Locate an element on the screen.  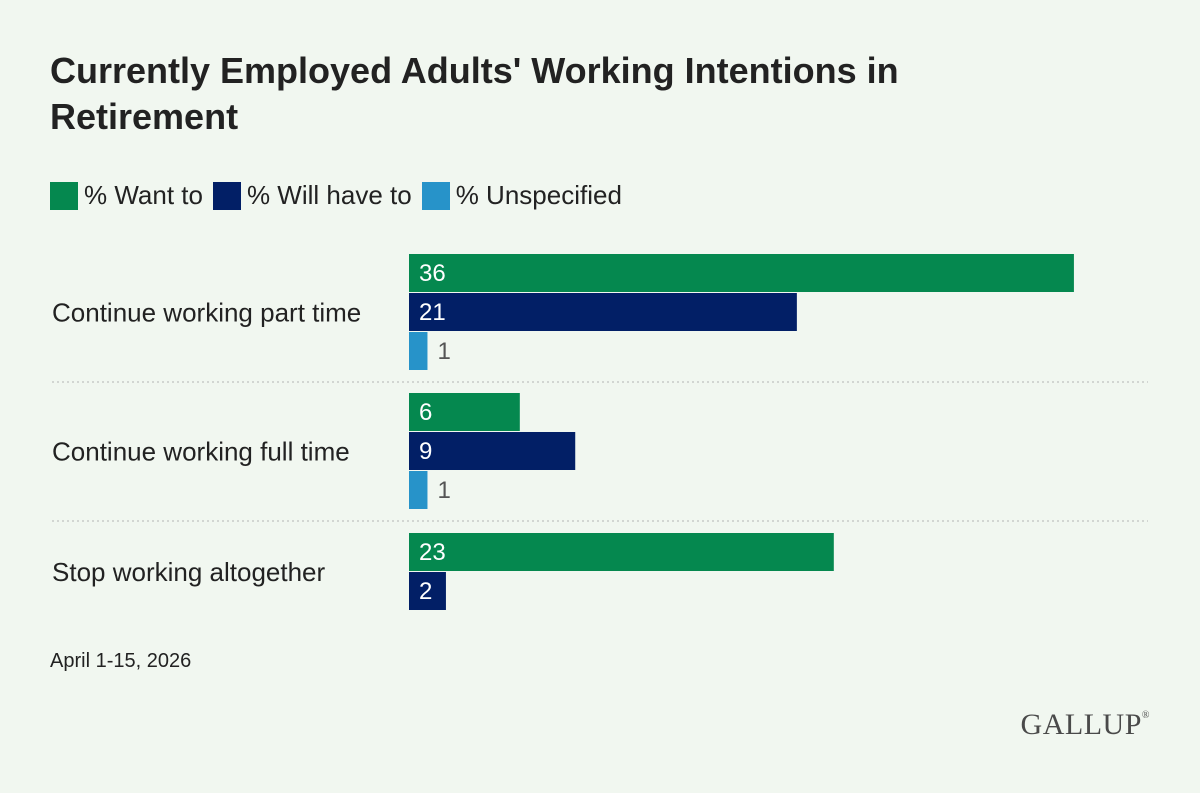
legend-label: % Want to is located at coordinates (143, 195).